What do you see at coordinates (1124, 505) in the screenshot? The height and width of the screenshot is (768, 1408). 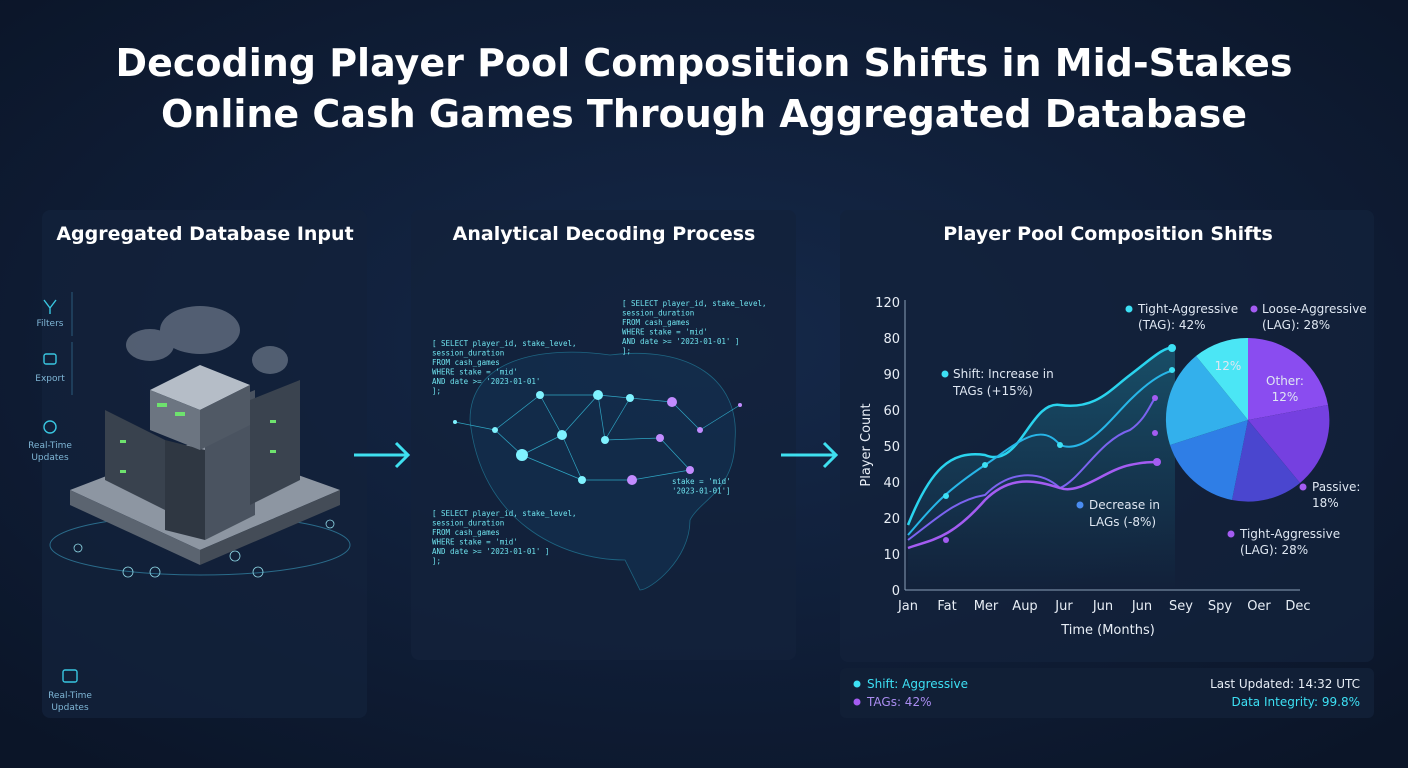 I see `annotation: Decrease in` at bounding box center [1124, 505].